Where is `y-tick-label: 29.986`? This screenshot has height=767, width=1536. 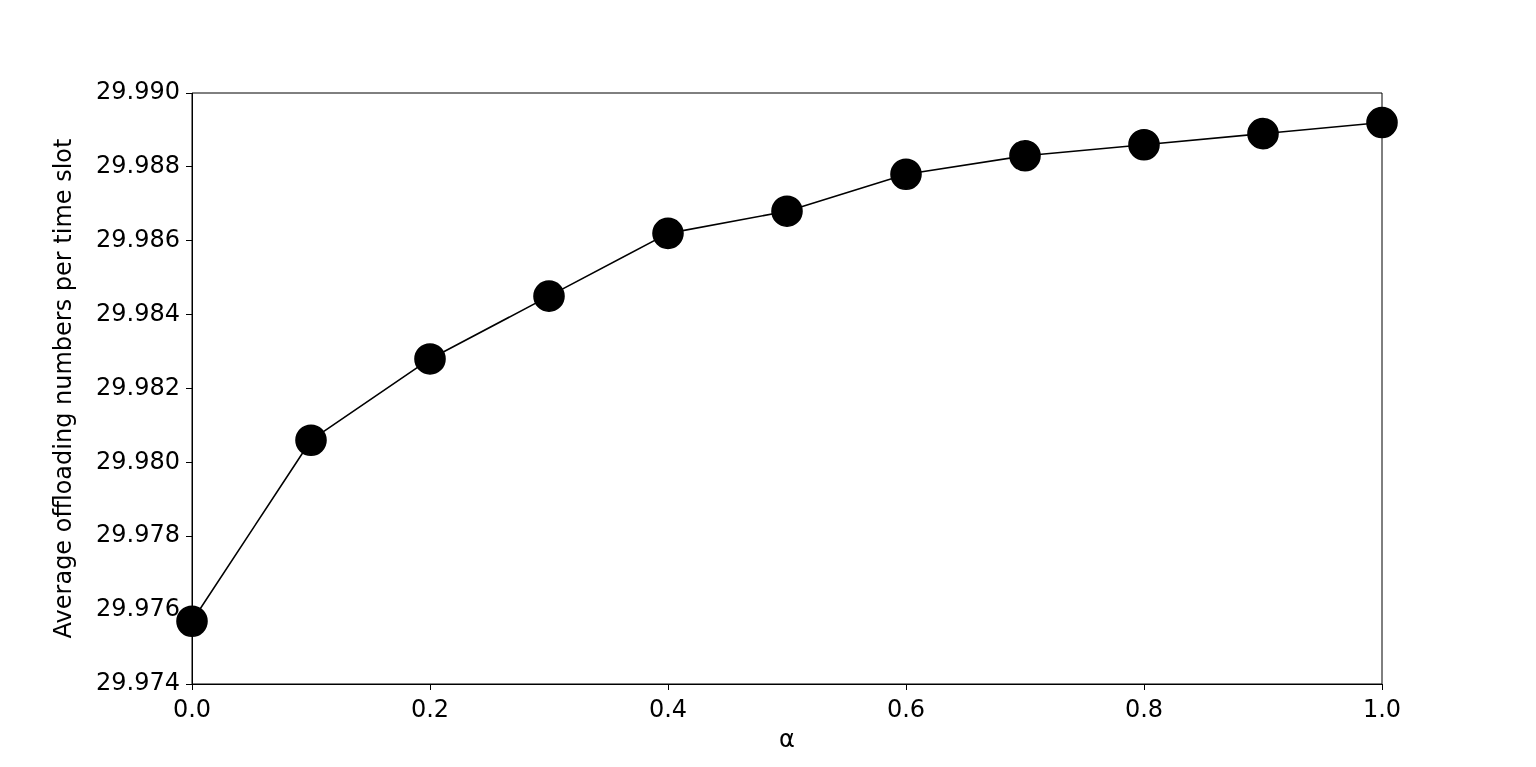 y-tick-label: 29.986 is located at coordinates (138, 238).